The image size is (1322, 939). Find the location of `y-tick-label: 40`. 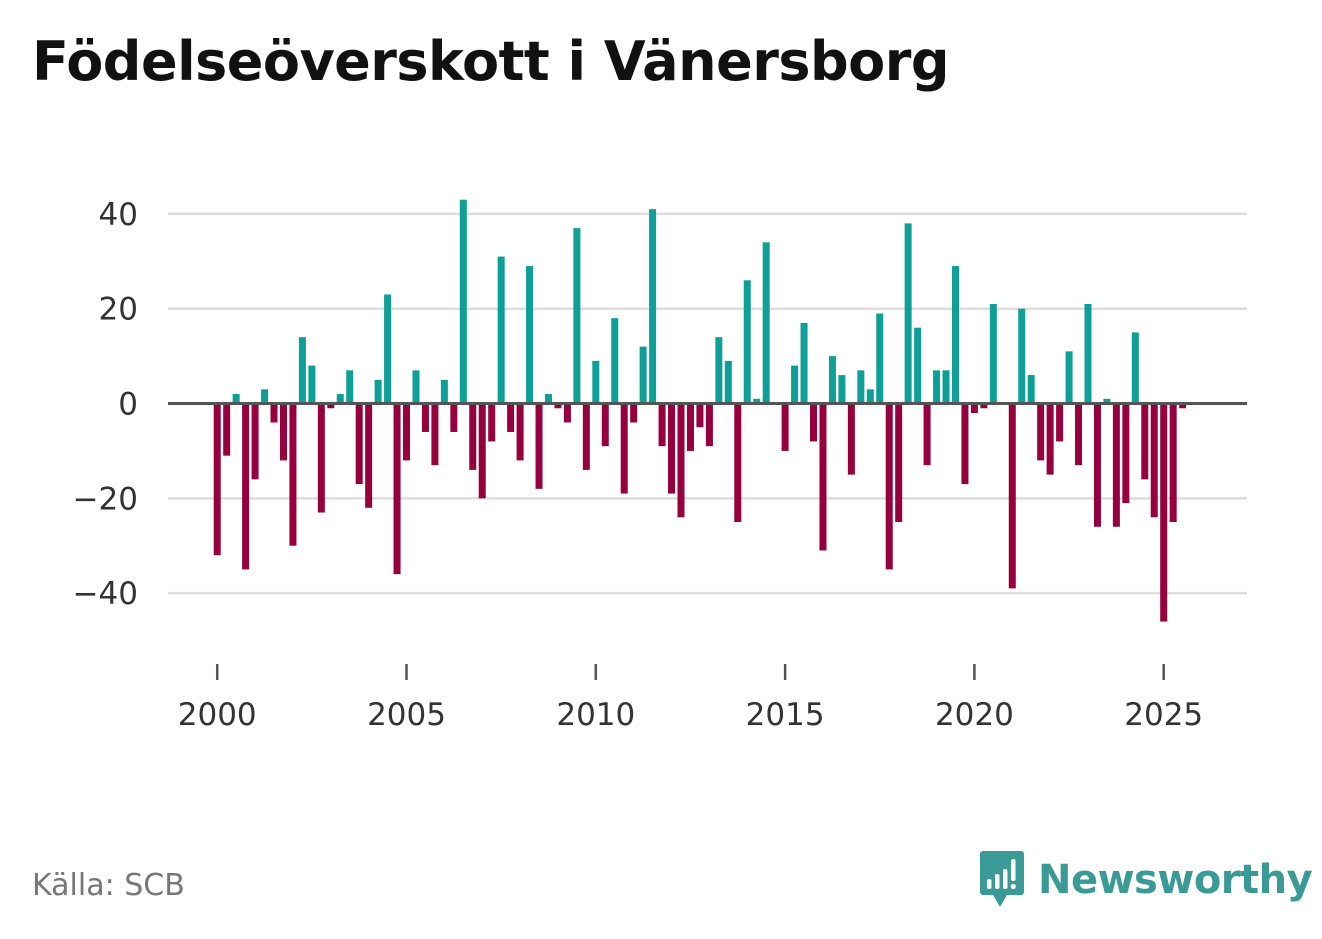

y-tick-label: 40 is located at coordinates (118, 215).